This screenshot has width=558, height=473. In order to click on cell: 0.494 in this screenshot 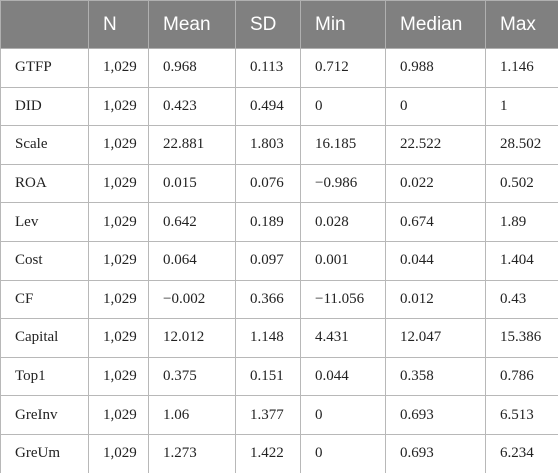, I will do `click(268, 106)`.